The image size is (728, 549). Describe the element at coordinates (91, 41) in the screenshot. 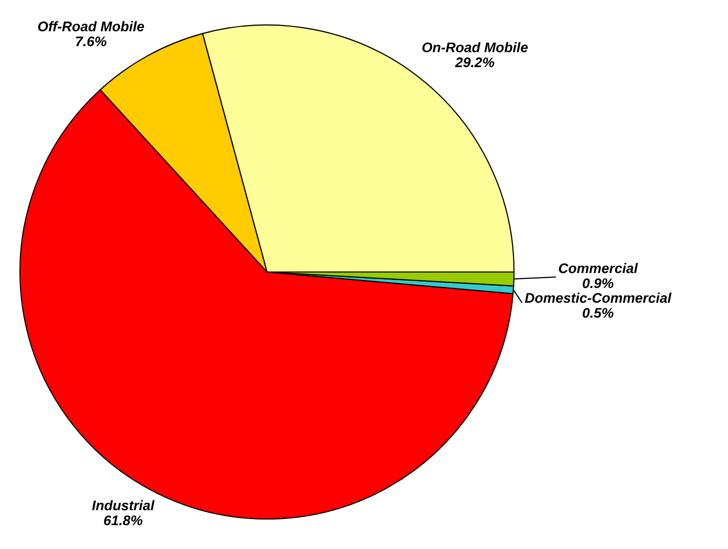

I see `data-label: 7.6%` at that location.